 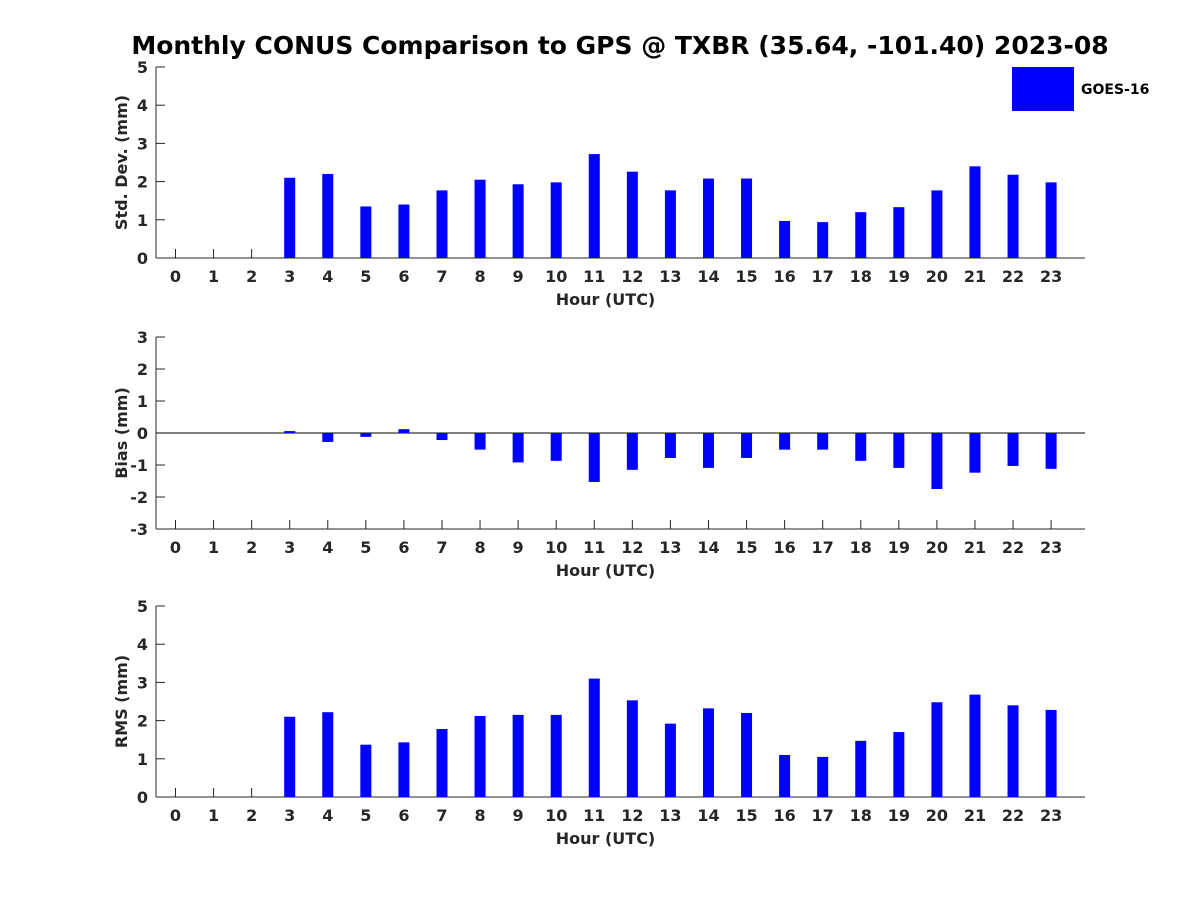 I want to click on x-tick-label: 6, so click(x=403, y=547).